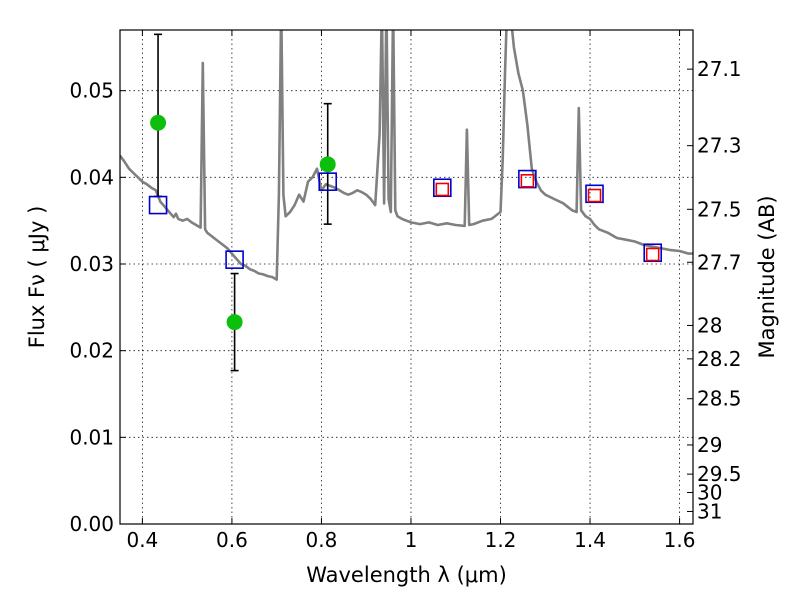  Describe the element at coordinates (142, 540) in the screenshot. I see `x-tick-label: 0.4` at that location.